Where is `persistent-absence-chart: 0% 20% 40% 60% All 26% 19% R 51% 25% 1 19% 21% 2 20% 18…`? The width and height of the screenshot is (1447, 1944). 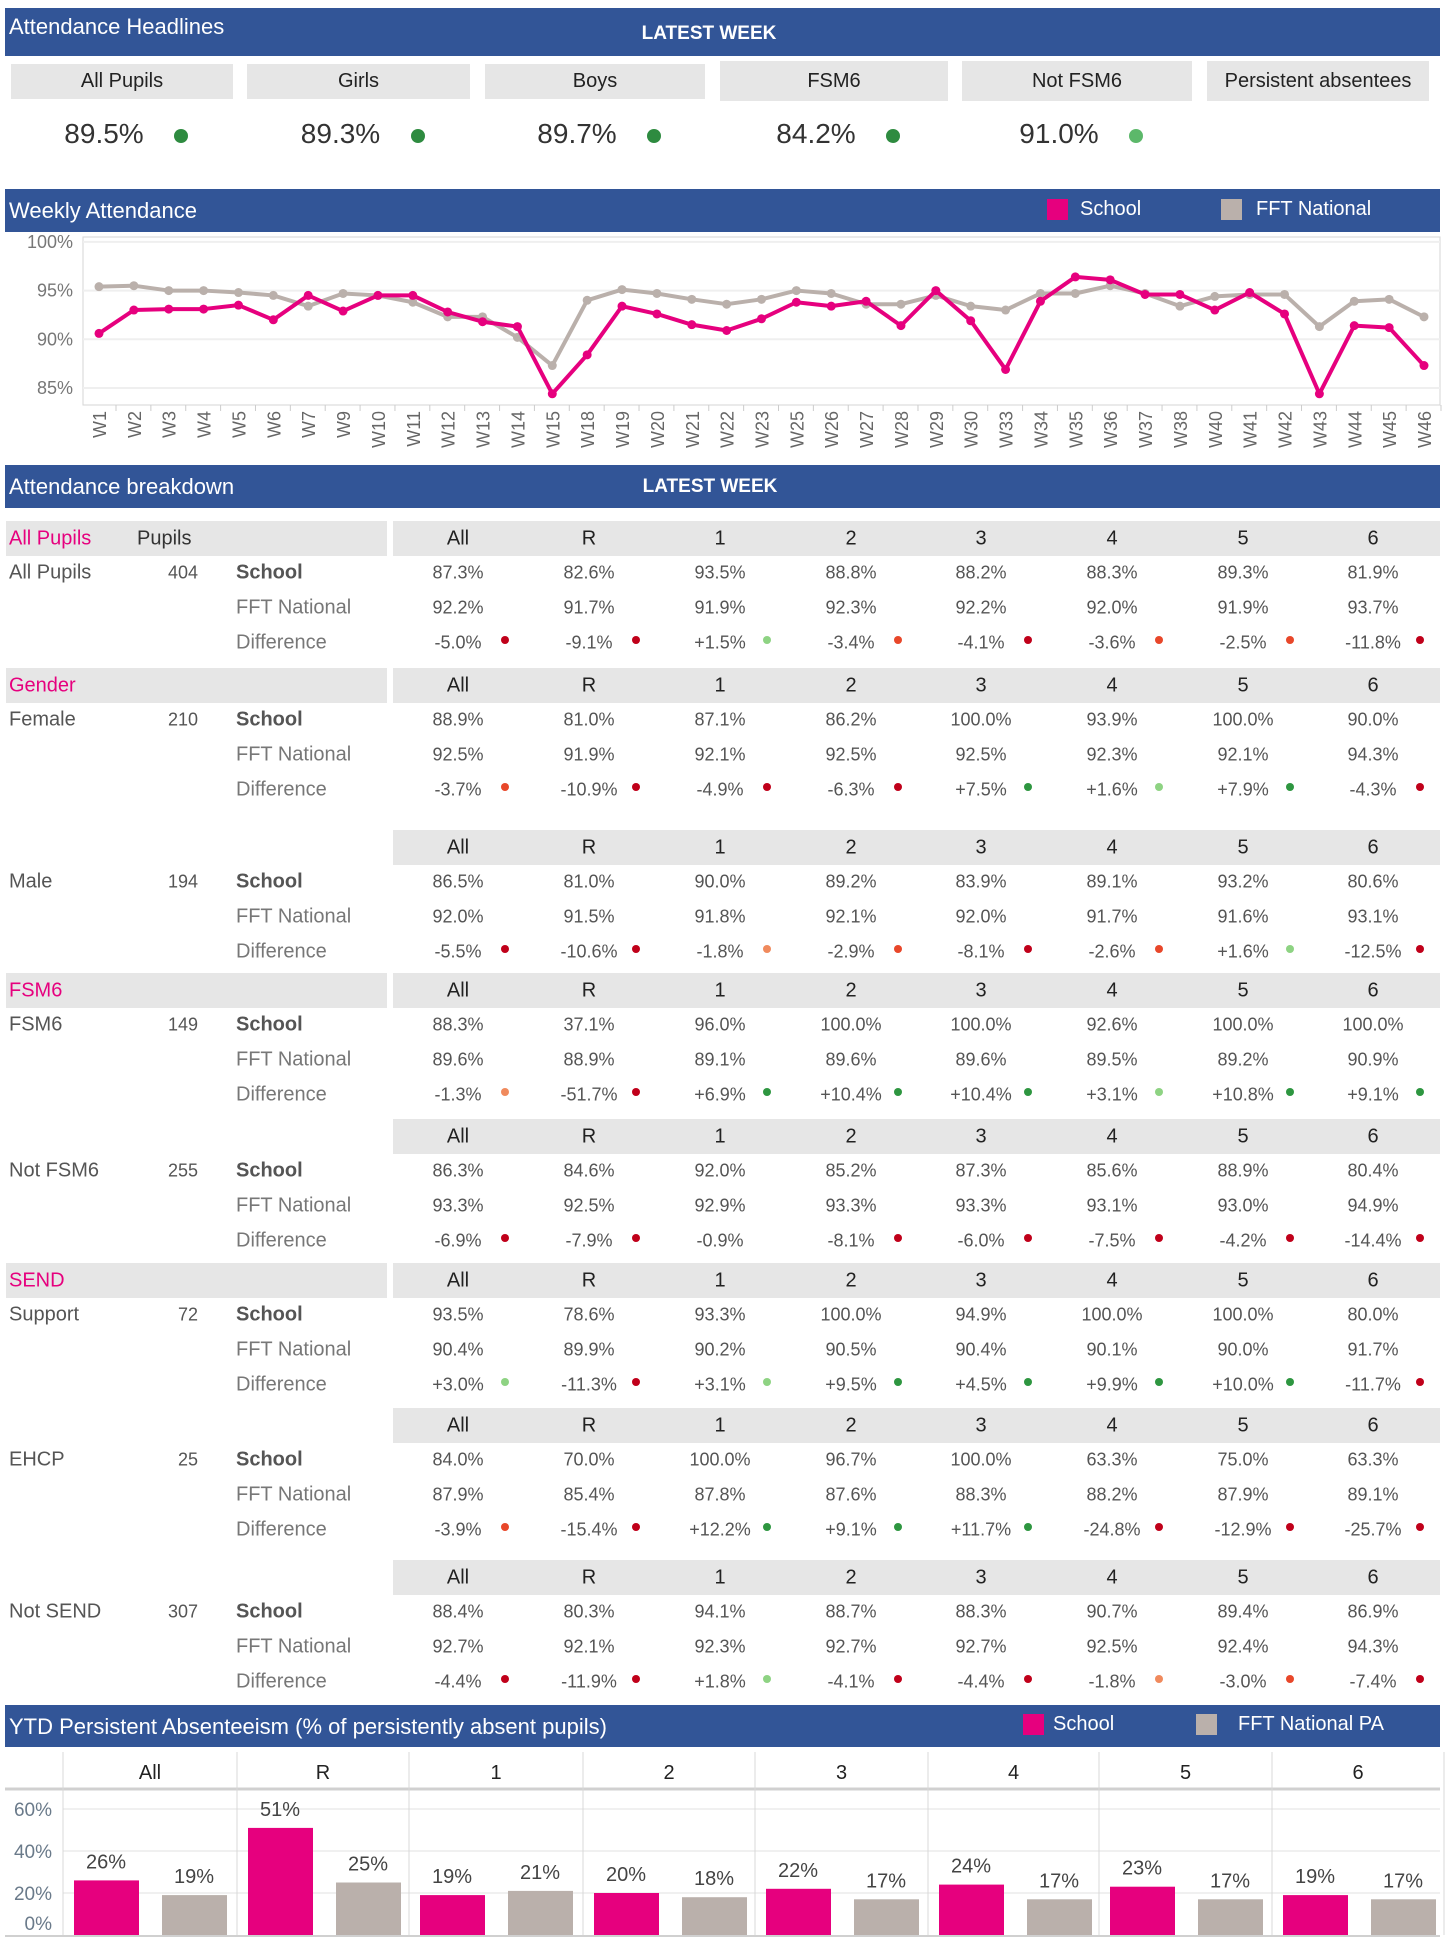
persistent-absence-chart: 0% 20% 40% 60% All 26% 19% R 51% 25% 1 19% 21% 2 20% 18… is located at coordinates (725, 1844).